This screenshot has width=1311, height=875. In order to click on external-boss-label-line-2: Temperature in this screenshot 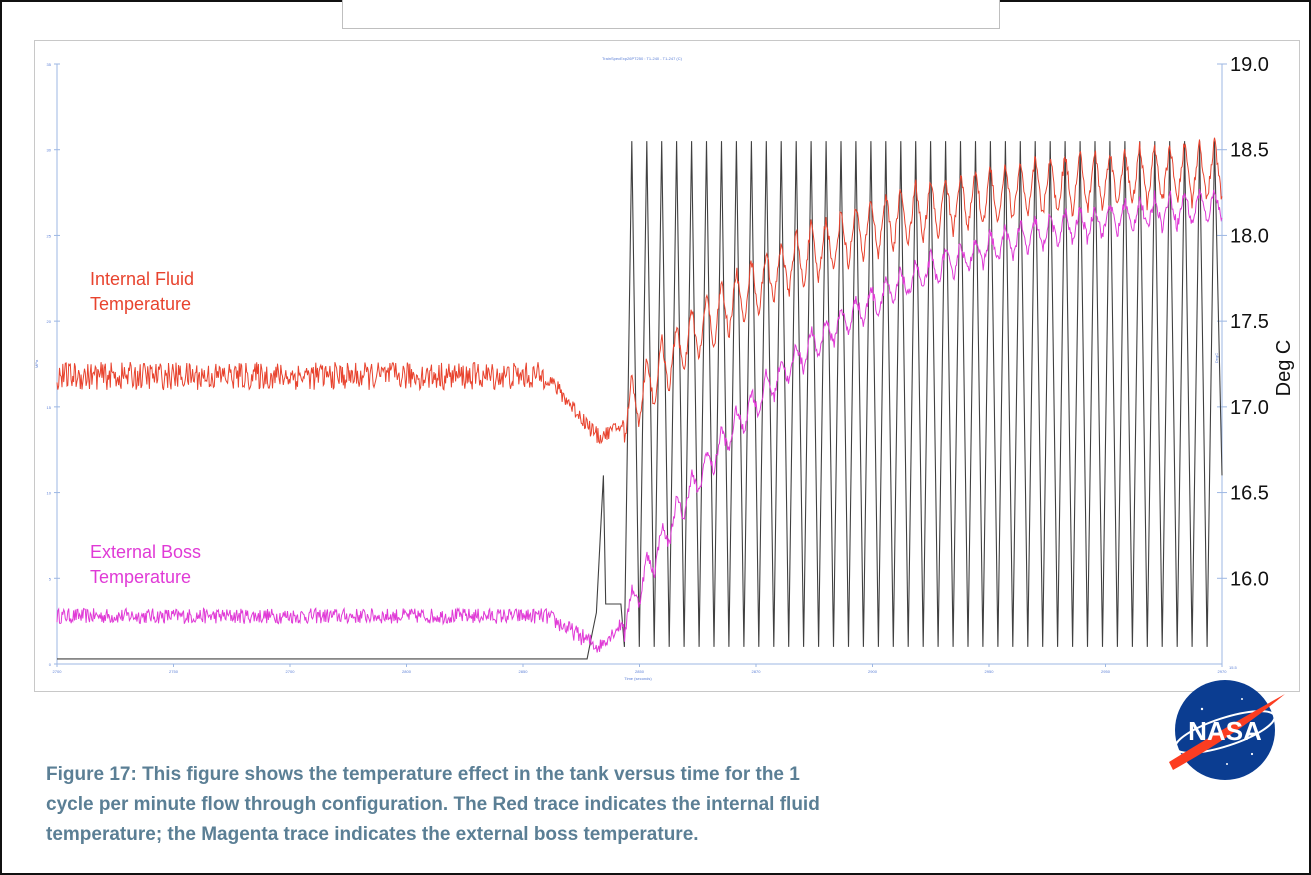, I will do `click(140, 577)`.